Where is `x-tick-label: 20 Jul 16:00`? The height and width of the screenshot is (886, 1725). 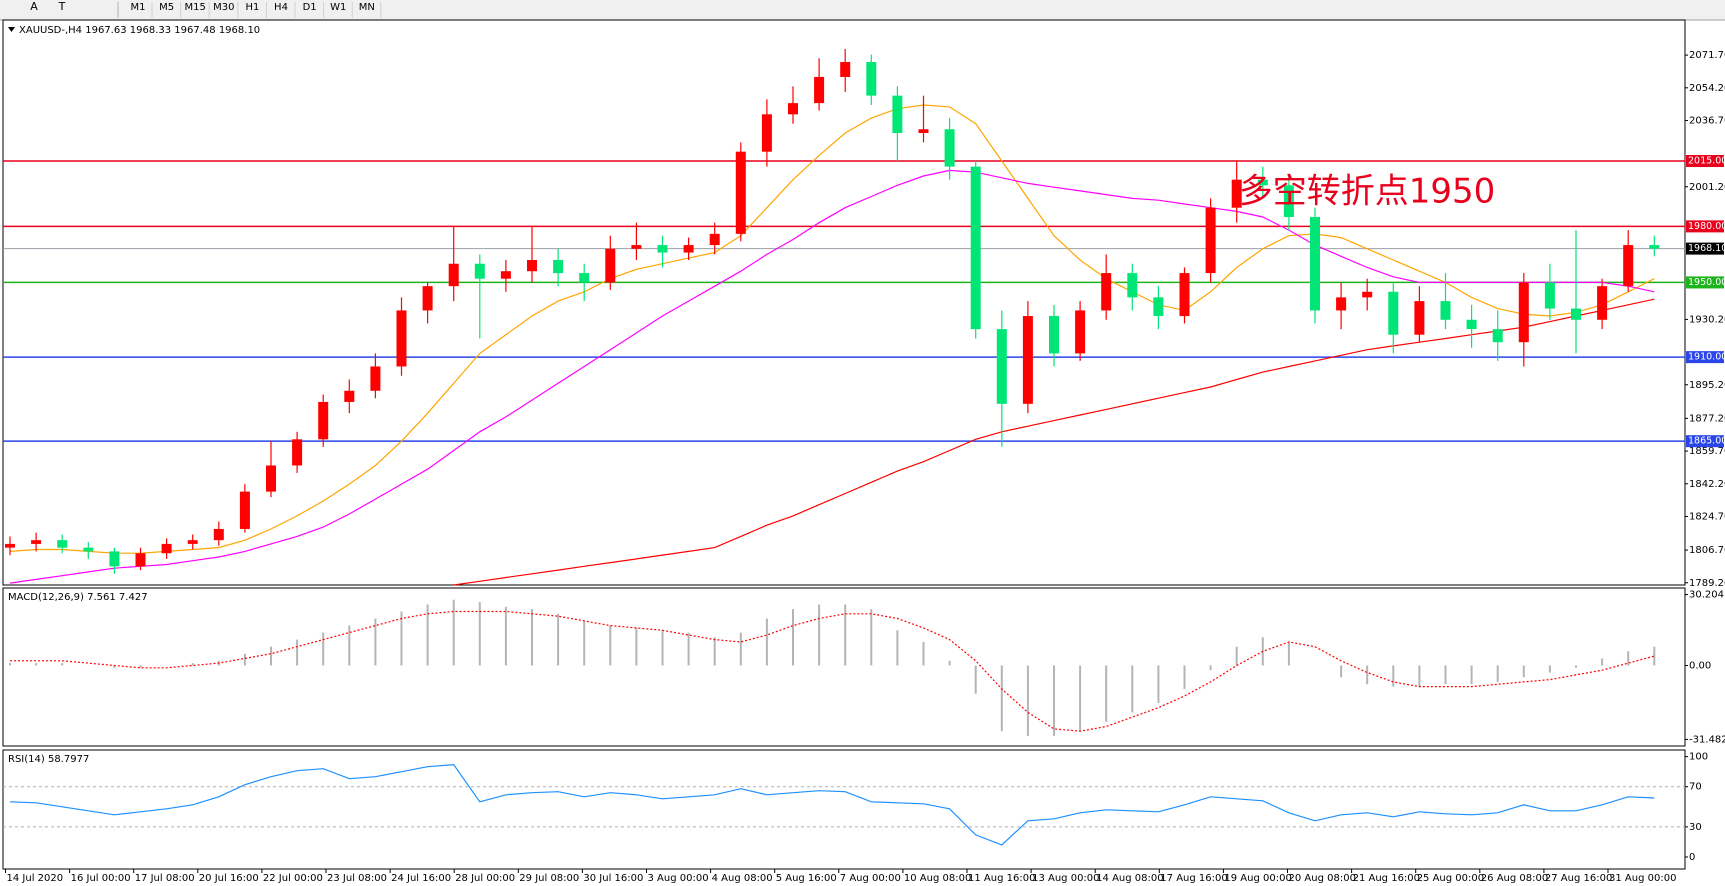
x-tick-label: 20 Jul 16:00 is located at coordinates (229, 878).